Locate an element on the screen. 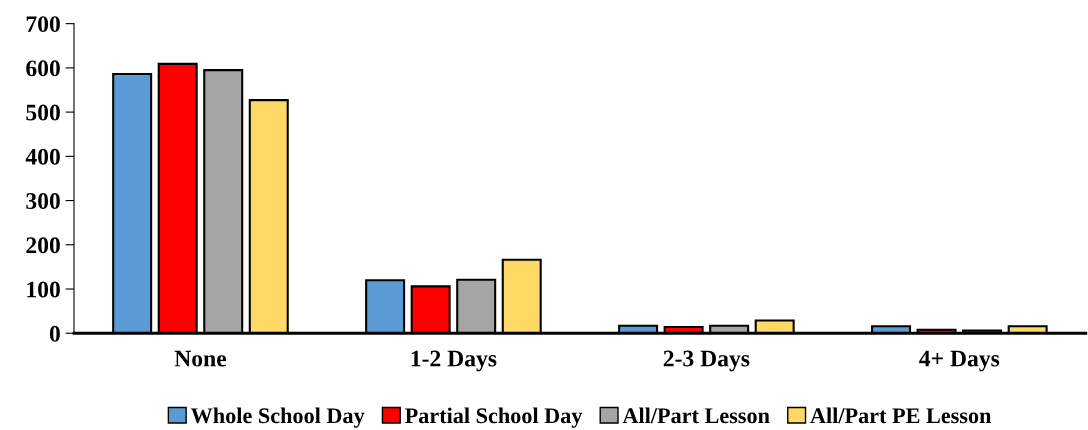  x-tick-label: 1-2 Days is located at coordinates (454, 361).